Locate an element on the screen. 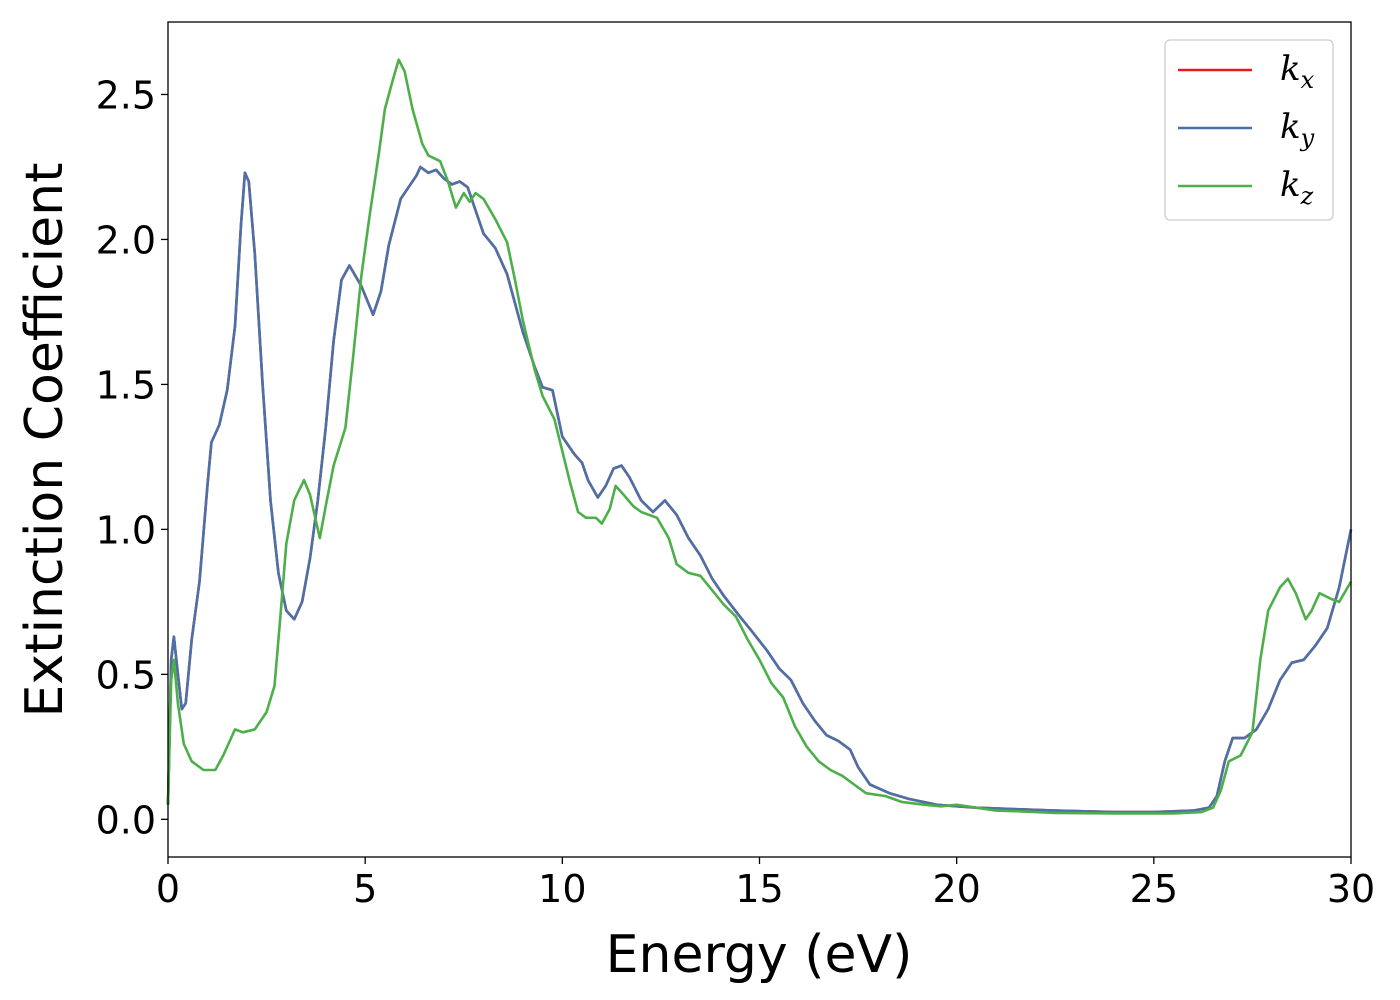  y-axis: 0.0 0.5 1.0 1.5 2.0 2.5 is located at coordinates (132, 457).